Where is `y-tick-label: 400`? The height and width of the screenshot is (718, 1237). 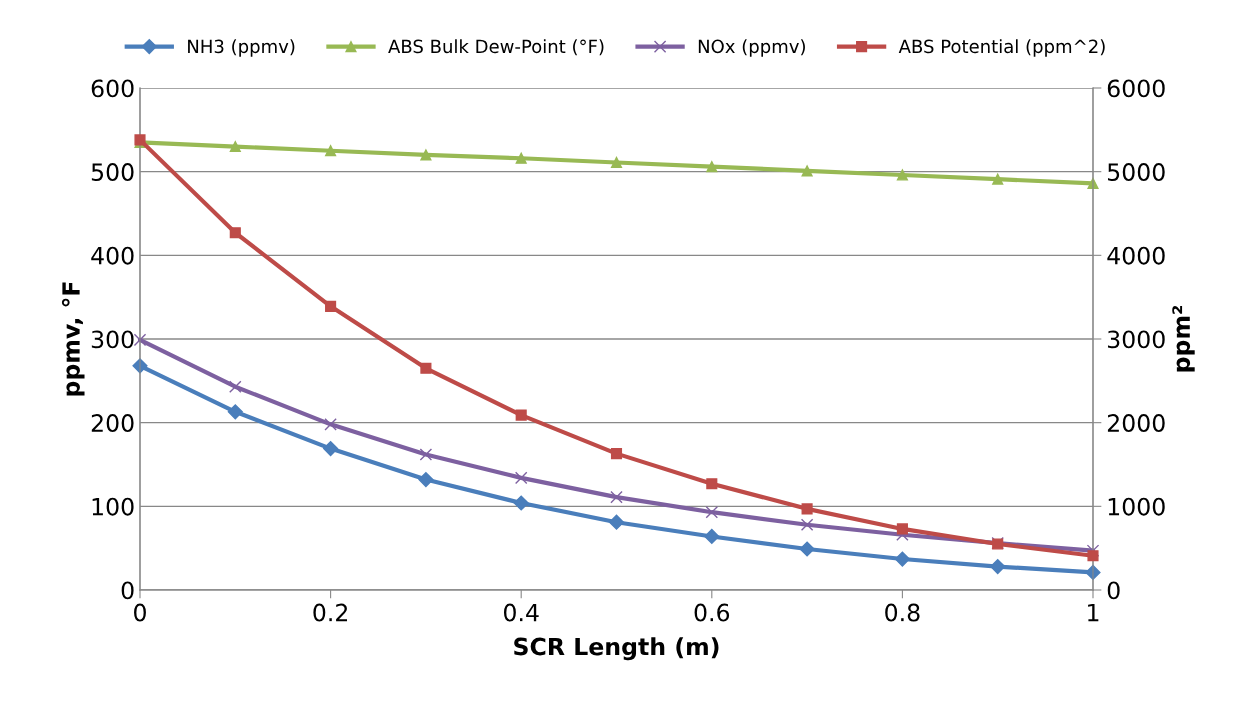 y-tick-label: 400 is located at coordinates (112, 255).